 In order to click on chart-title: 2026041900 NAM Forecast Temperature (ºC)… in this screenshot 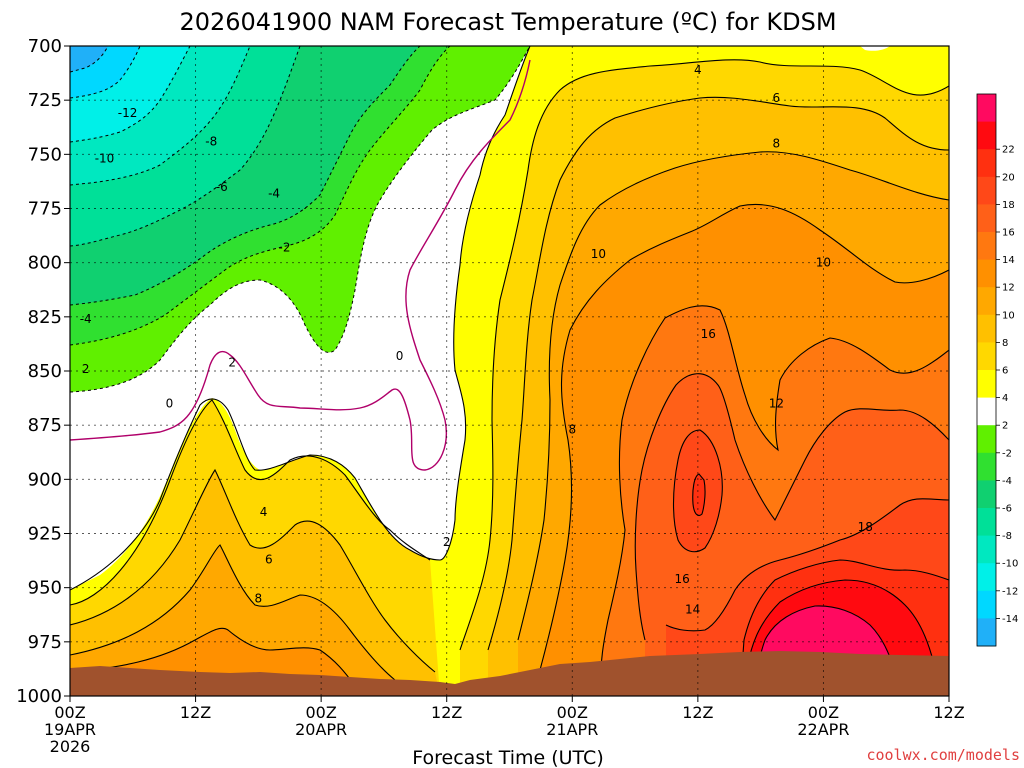, I will do `click(507, 22)`.